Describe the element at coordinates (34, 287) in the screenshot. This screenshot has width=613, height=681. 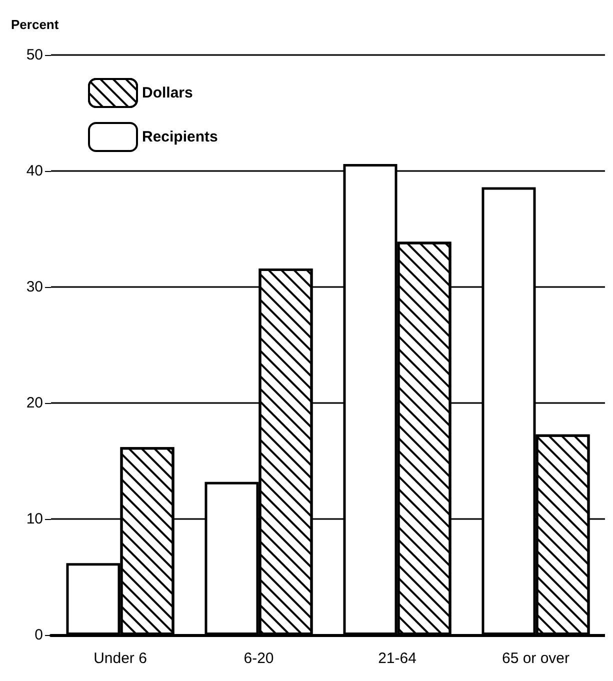
I see `y-tick-label: 30` at that location.